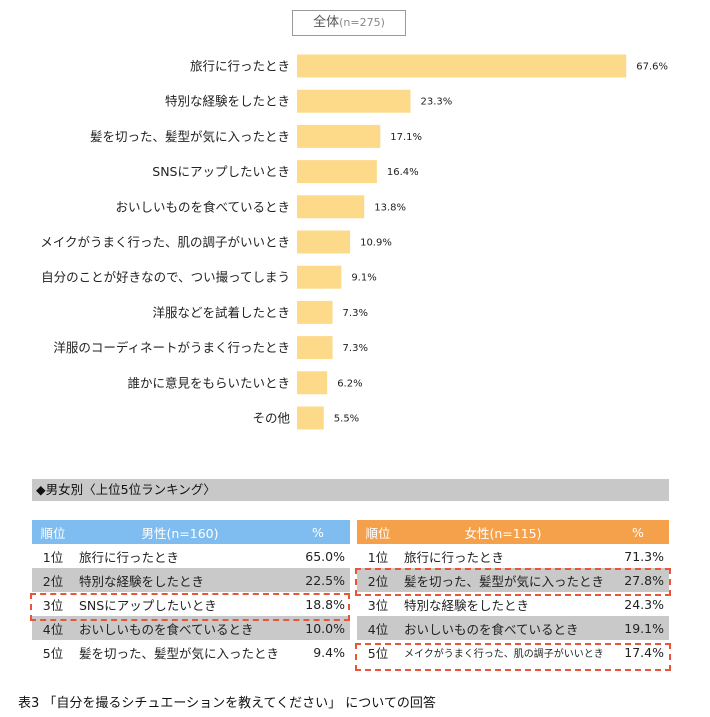  I want to click on female-header-row: 順位 女性(n=115) %, so click(513, 532).